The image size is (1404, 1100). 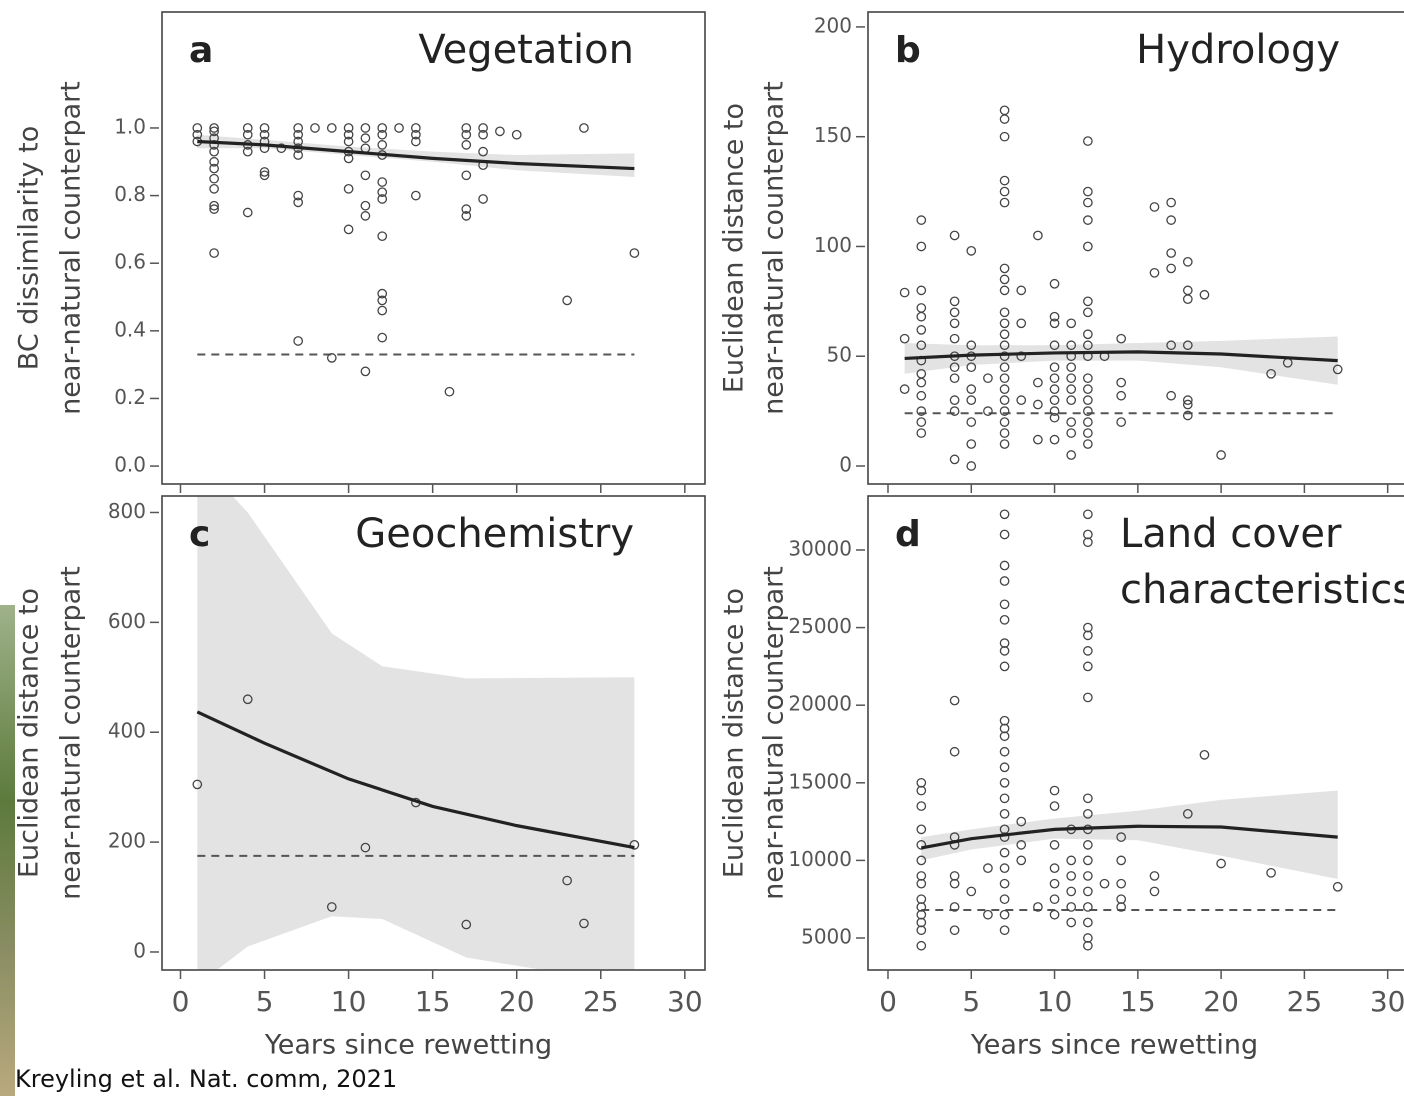 I want to click on y-axis-label: BC dissimilarity to, so click(x=29, y=248).